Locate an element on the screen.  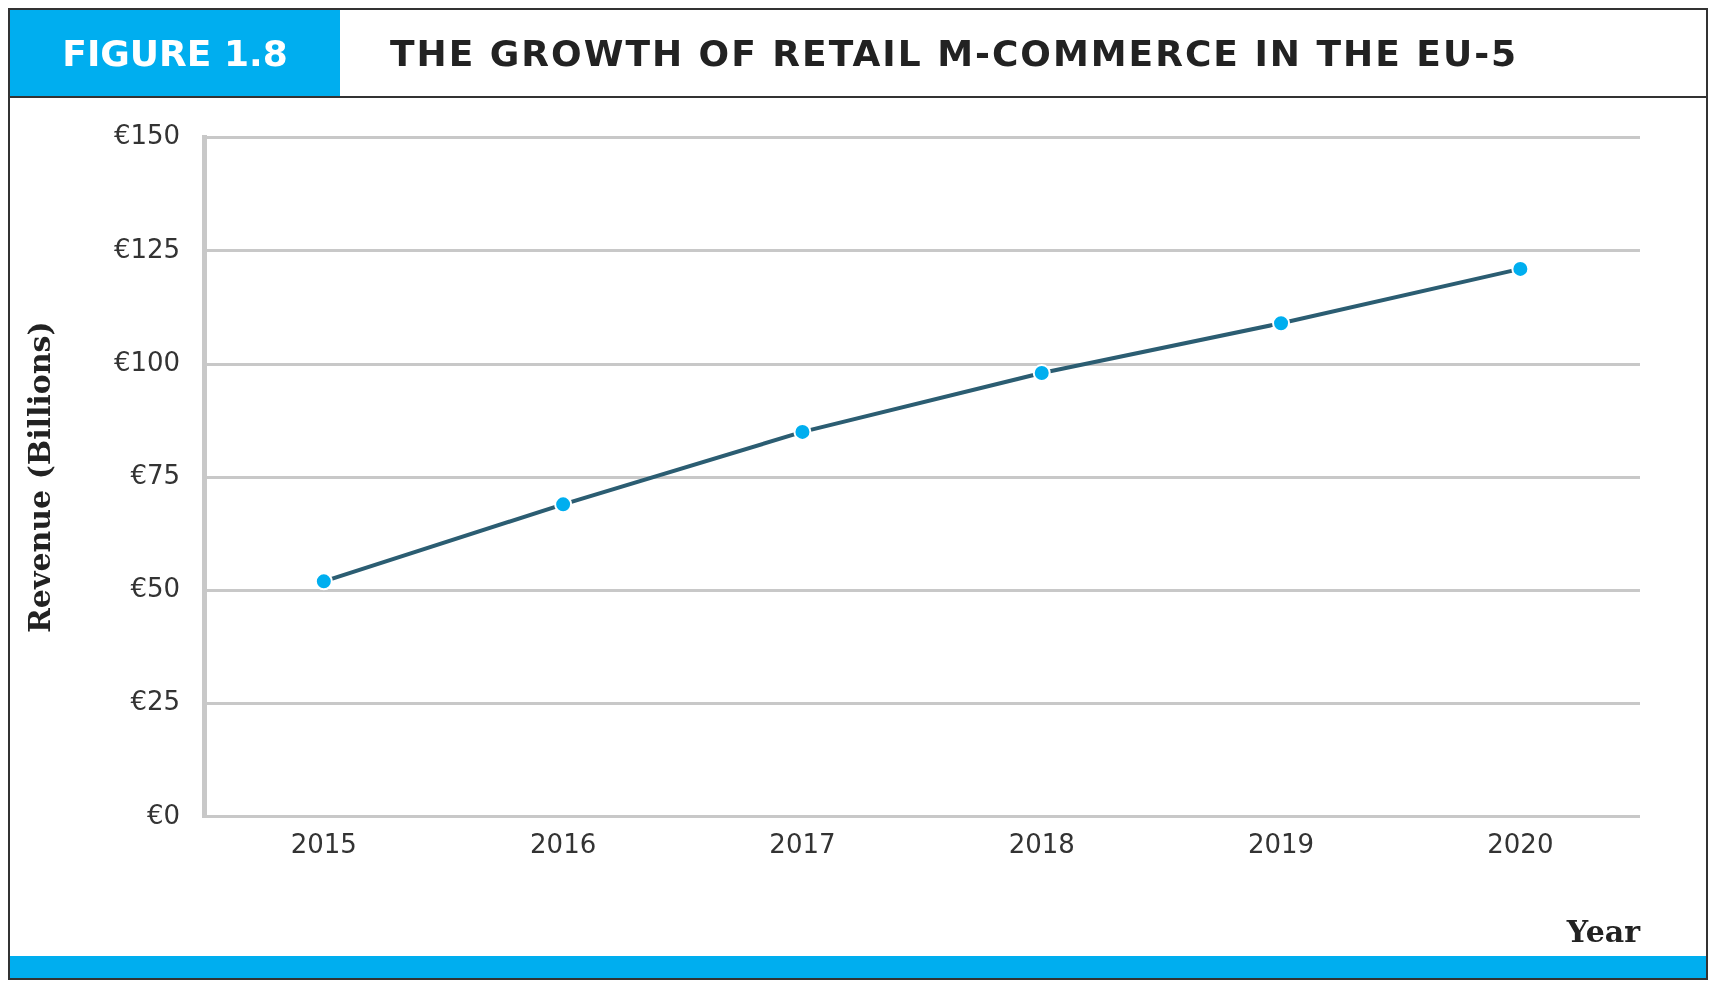
y-axis-title: Revenue (Billions) is located at coordinates (39, 477).